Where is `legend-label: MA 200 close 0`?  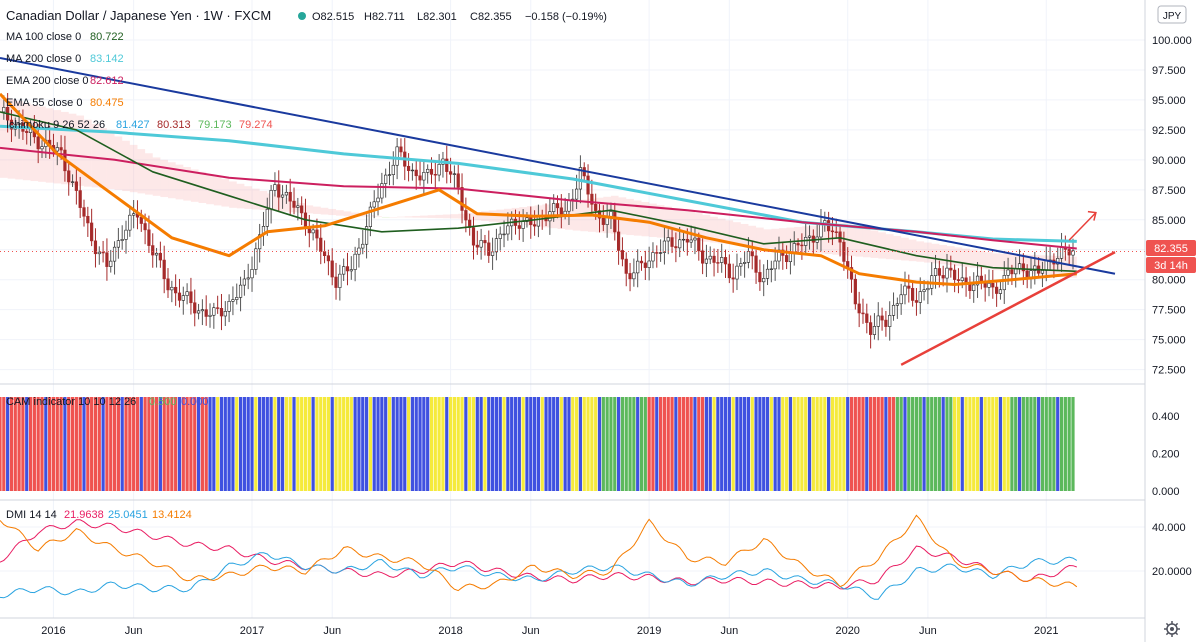
legend-label: MA 200 close 0 is located at coordinates (43, 59).